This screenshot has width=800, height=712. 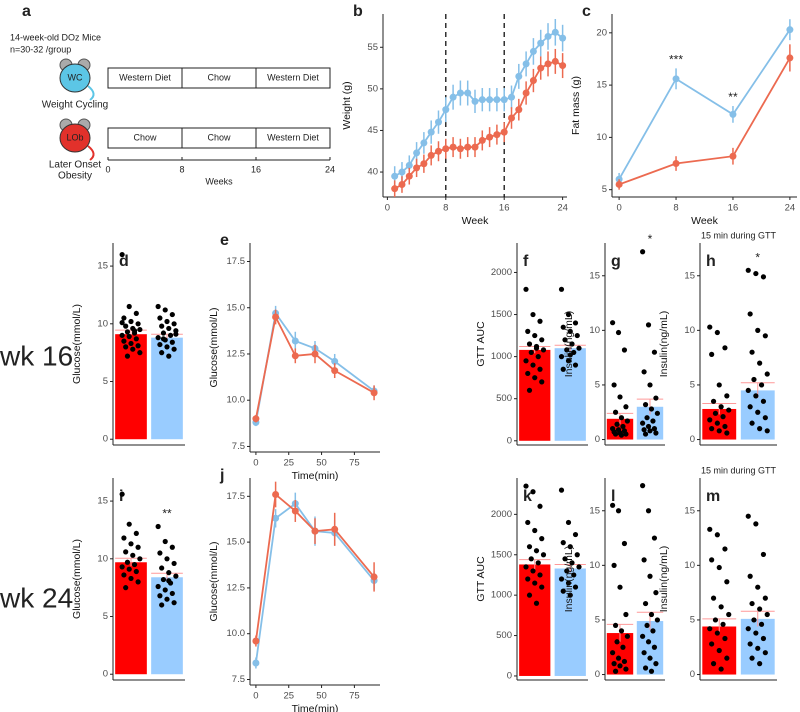 What do you see at coordinates (255, 463) in the screenshot?
I see `x-tick-label: 0` at bounding box center [255, 463].